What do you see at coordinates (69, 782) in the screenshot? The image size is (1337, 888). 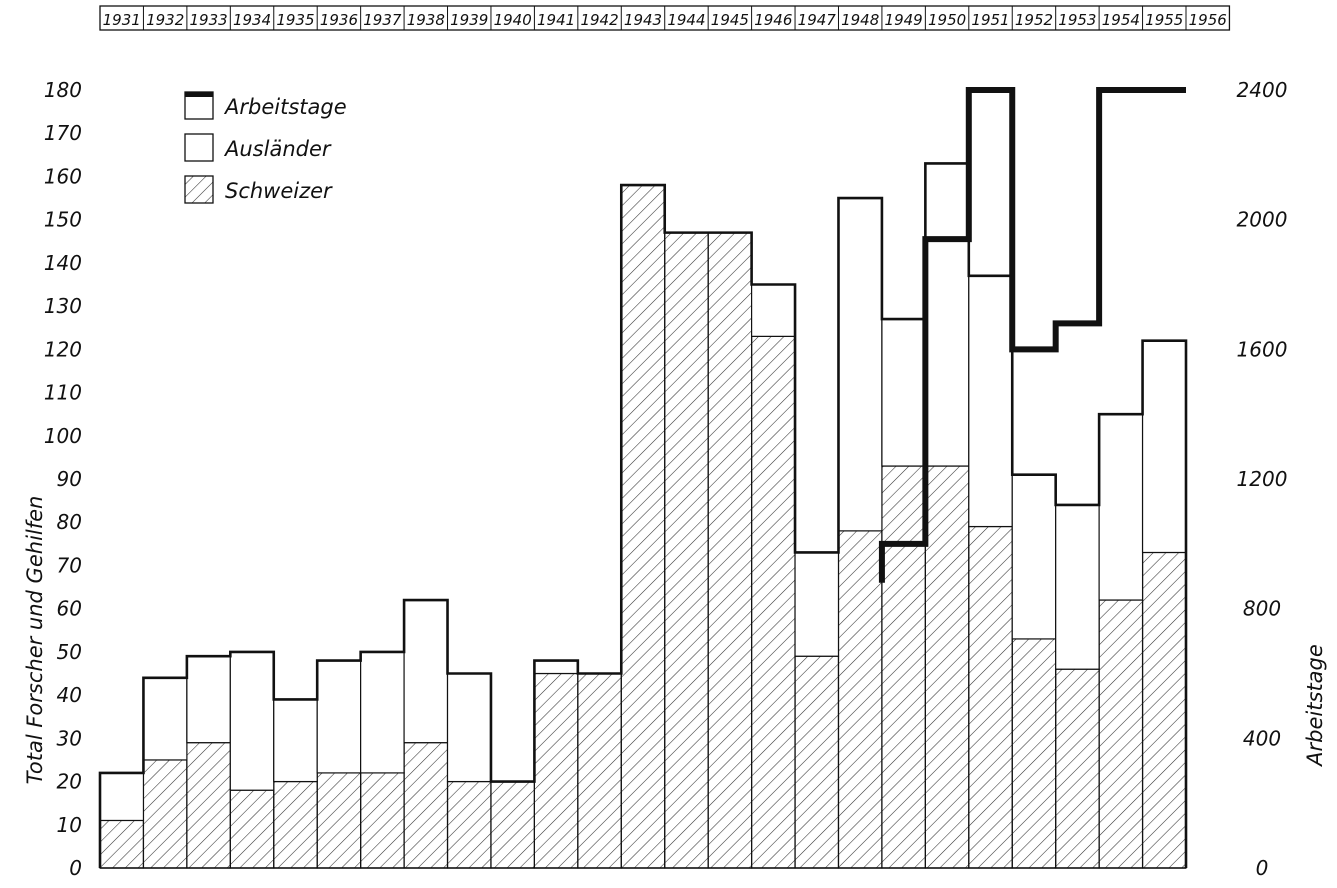 I see `y-tick-left-20: 20` at bounding box center [69, 782].